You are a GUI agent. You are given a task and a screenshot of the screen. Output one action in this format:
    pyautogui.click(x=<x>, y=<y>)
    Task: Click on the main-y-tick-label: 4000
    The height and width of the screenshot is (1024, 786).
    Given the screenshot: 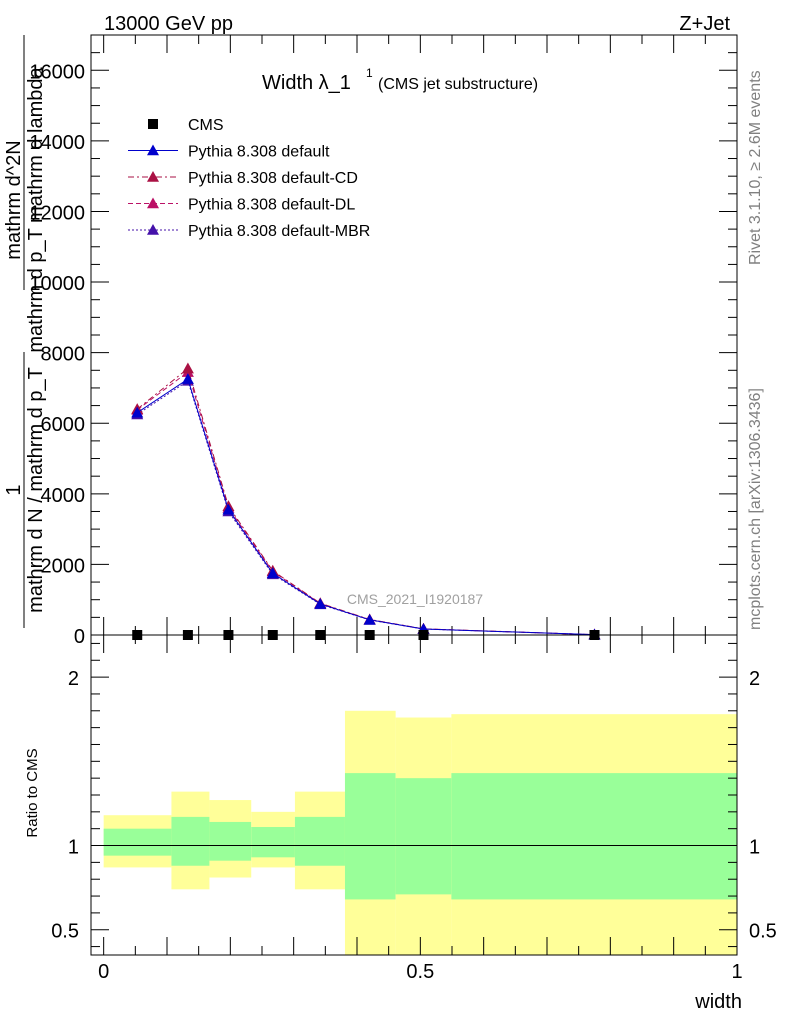 What is the action you would take?
    pyautogui.click(x=63, y=496)
    